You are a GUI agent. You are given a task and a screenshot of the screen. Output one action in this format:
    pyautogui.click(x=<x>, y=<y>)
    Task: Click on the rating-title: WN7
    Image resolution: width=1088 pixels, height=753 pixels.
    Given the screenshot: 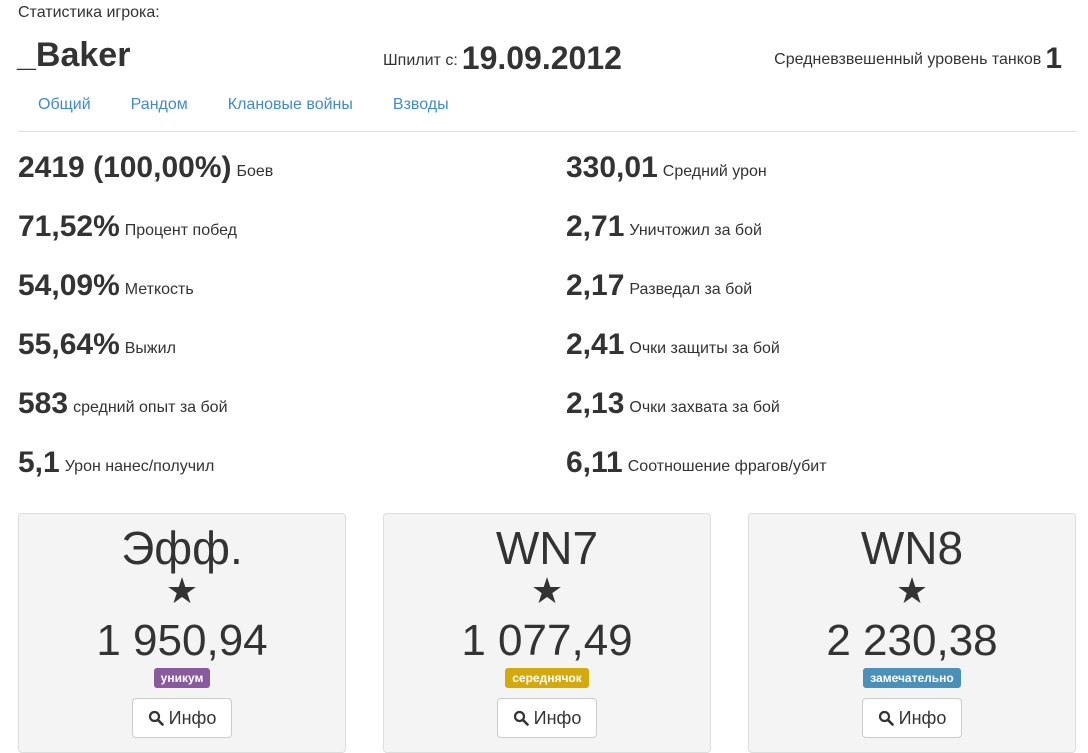 What is the action you would take?
    pyautogui.click(x=547, y=548)
    